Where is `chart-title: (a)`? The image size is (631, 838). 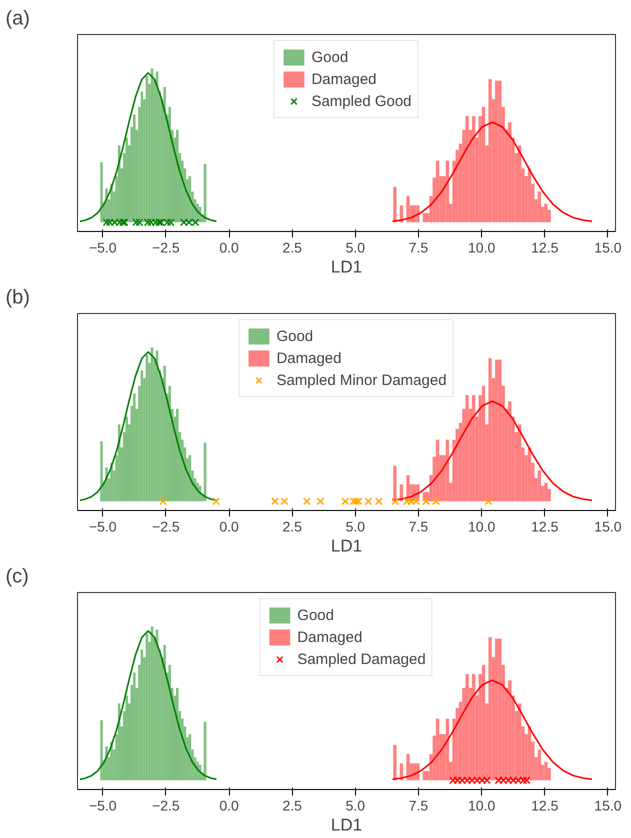
chart-title: (a) is located at coordinates (18, 19).